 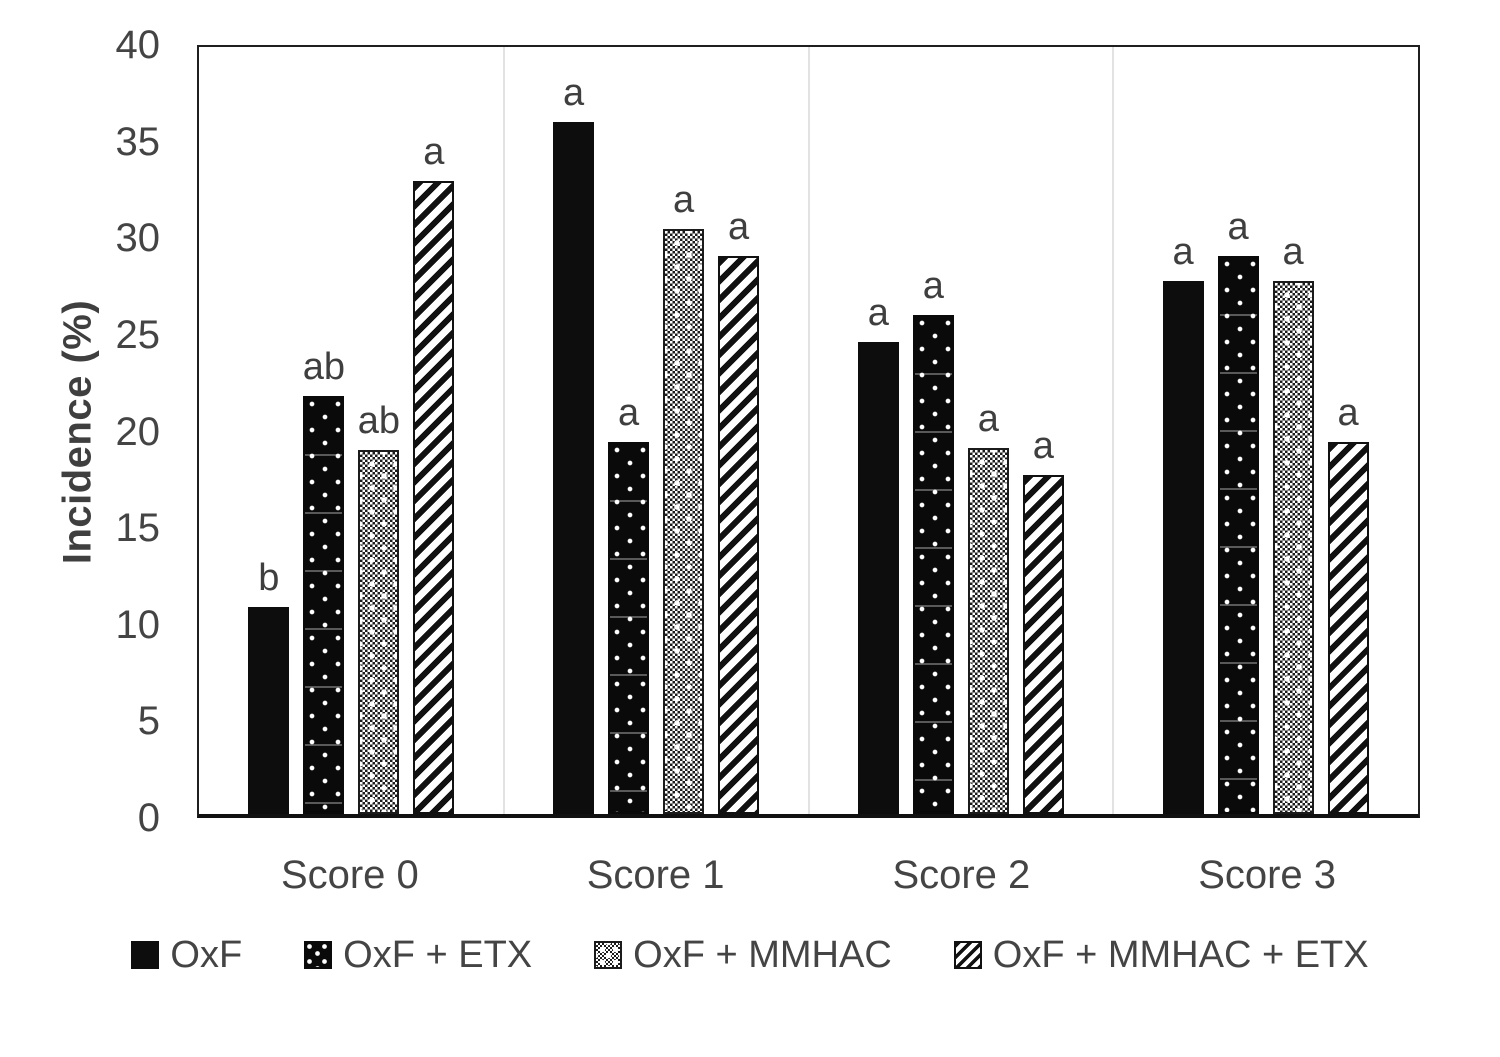 I want to click on legend-item-oxf-mmhac-etx: OxF + MMHAC + ETX, so click(x=1161, y=955).